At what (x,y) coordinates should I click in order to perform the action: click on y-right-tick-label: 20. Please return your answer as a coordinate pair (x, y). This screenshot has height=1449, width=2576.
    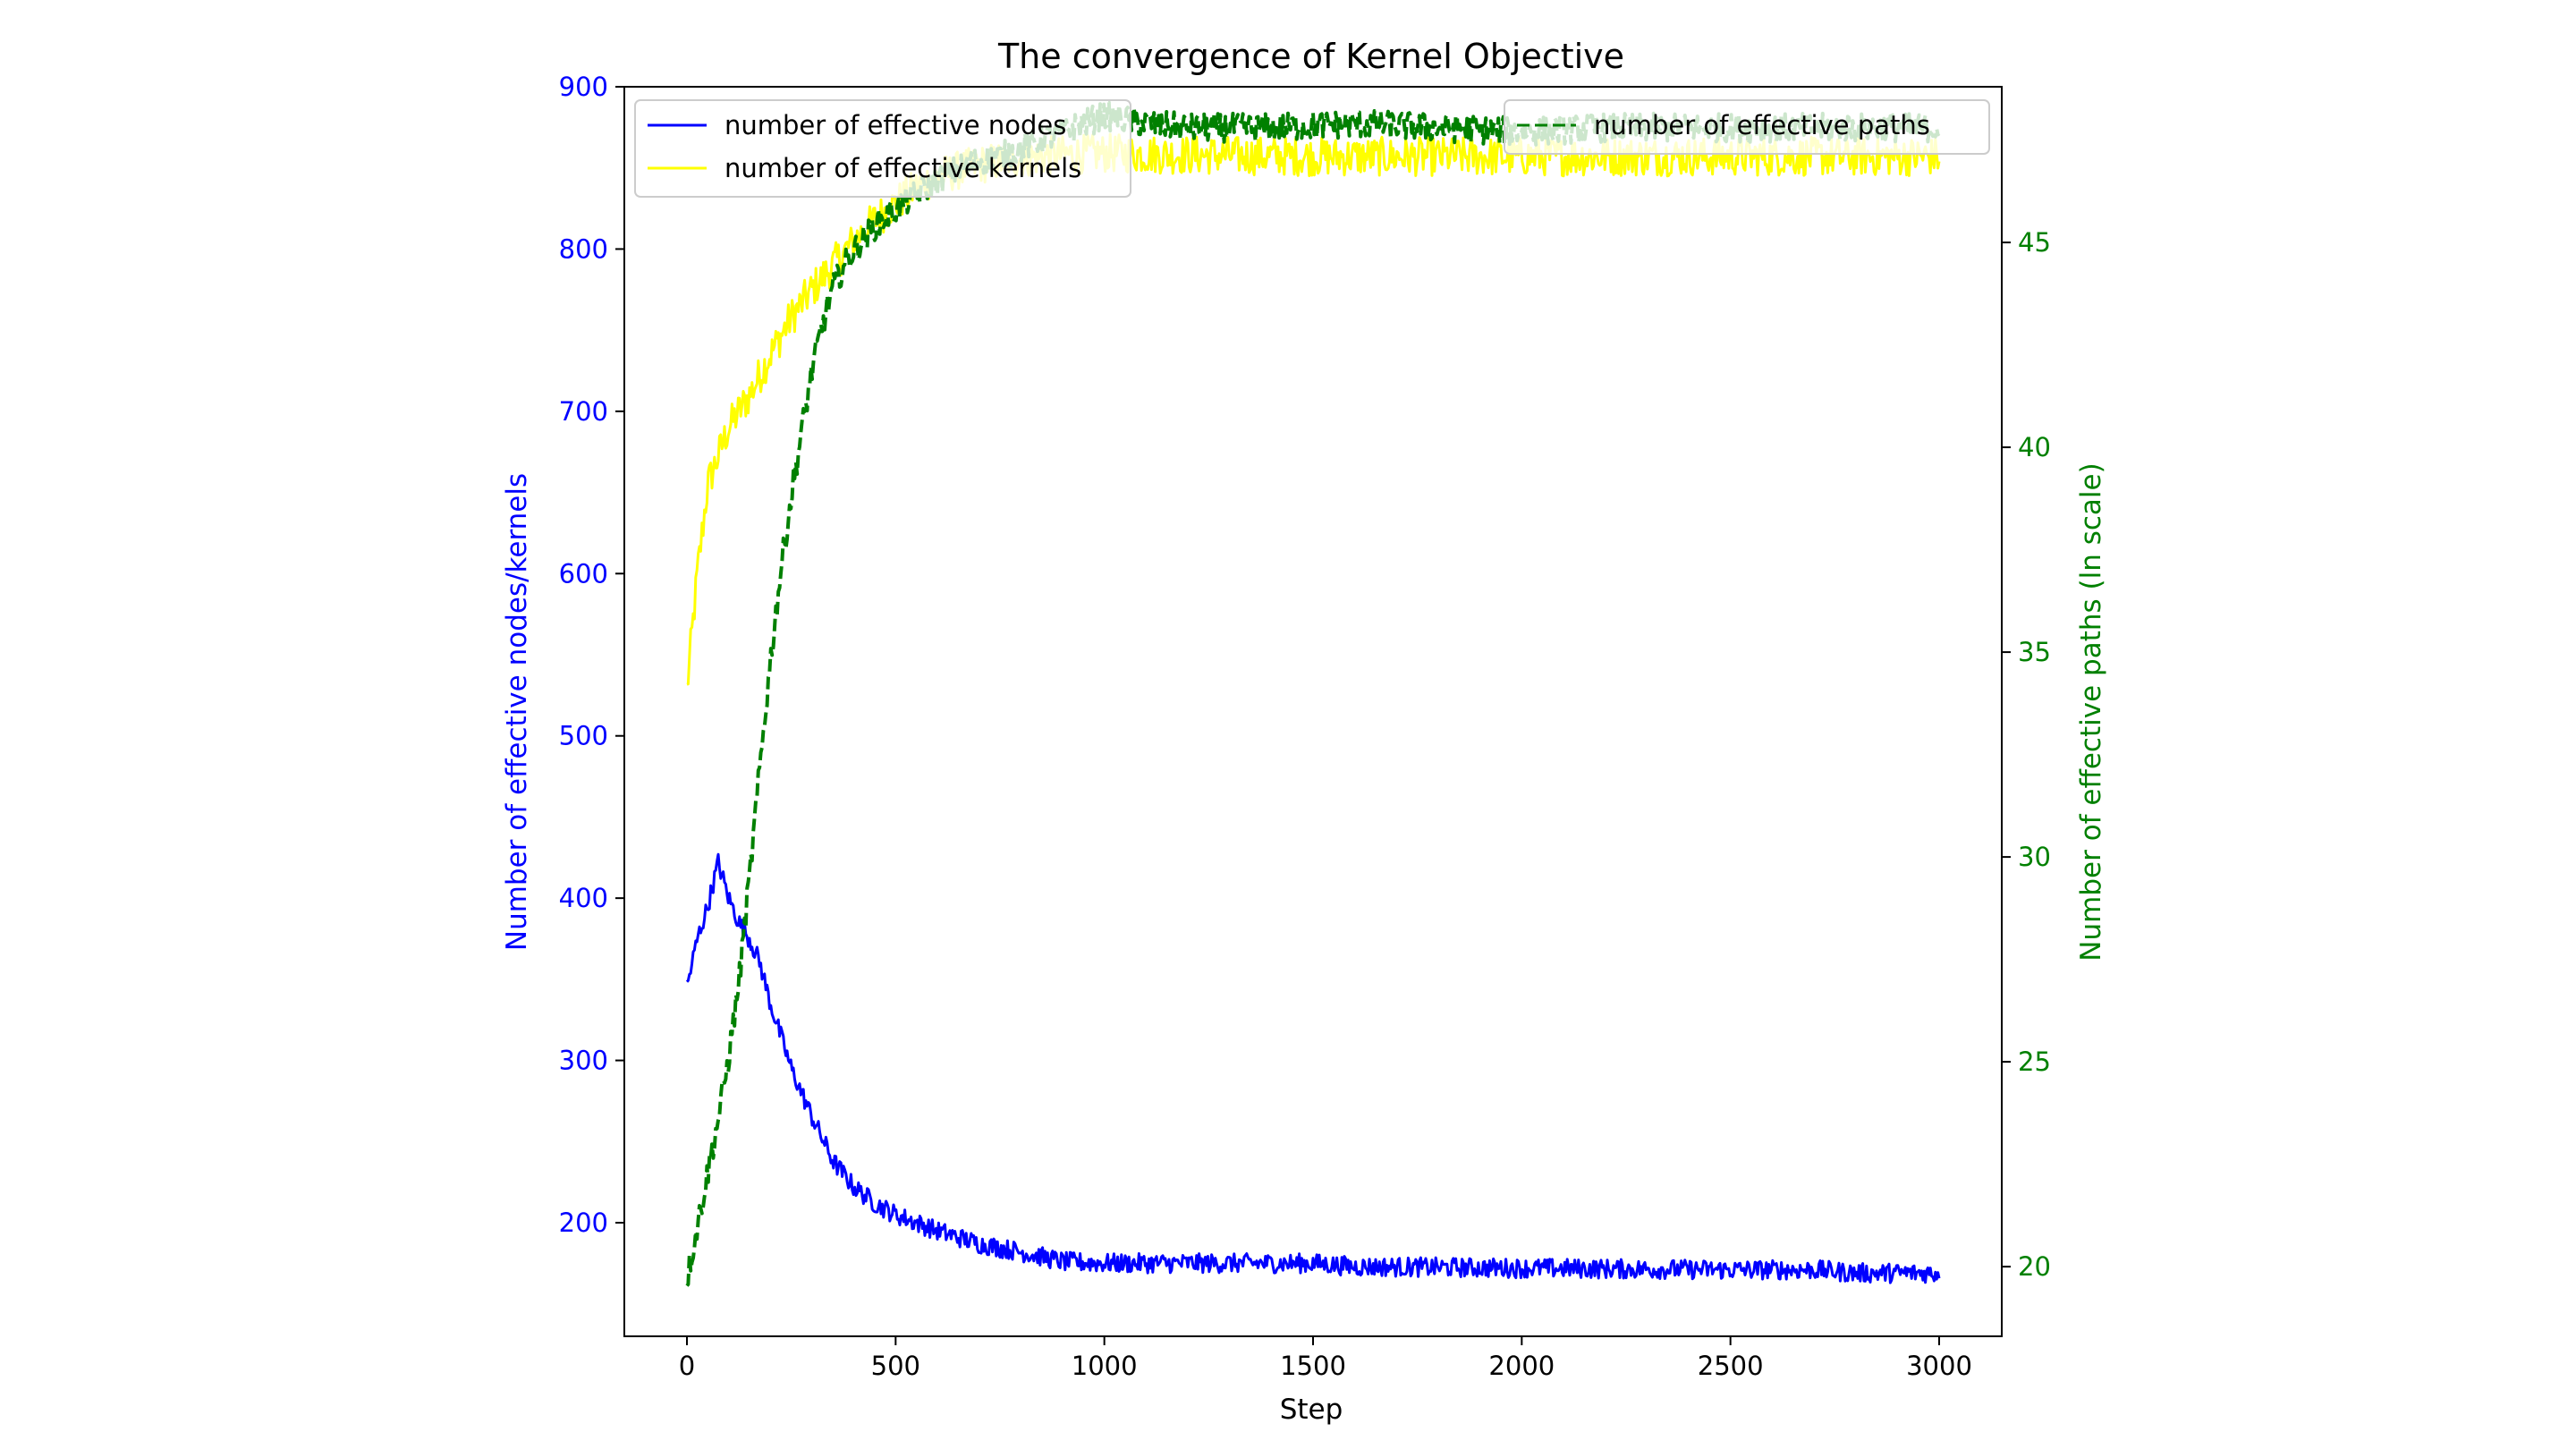
    Looking at the image, I should click on (2034, 1266).